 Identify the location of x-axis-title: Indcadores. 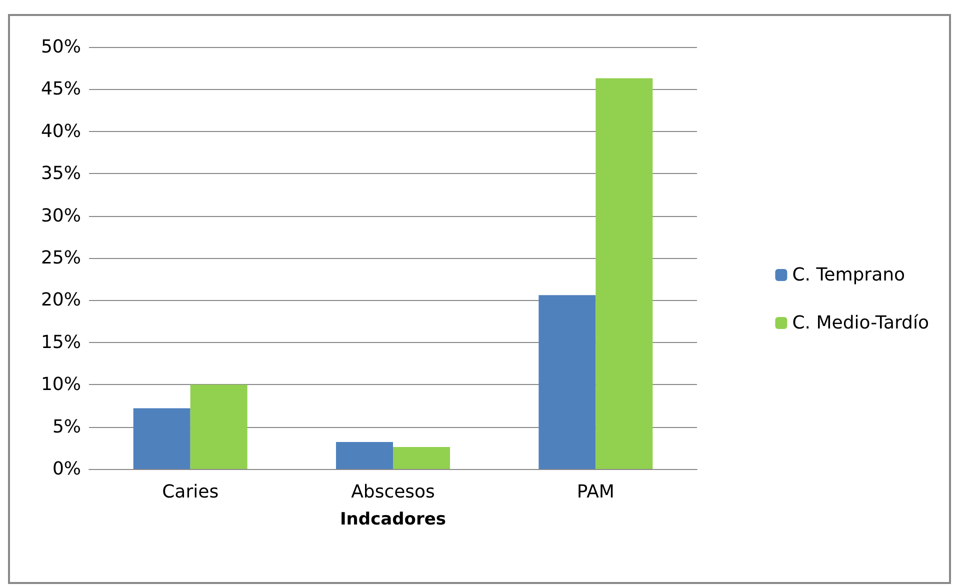
(393, 520).